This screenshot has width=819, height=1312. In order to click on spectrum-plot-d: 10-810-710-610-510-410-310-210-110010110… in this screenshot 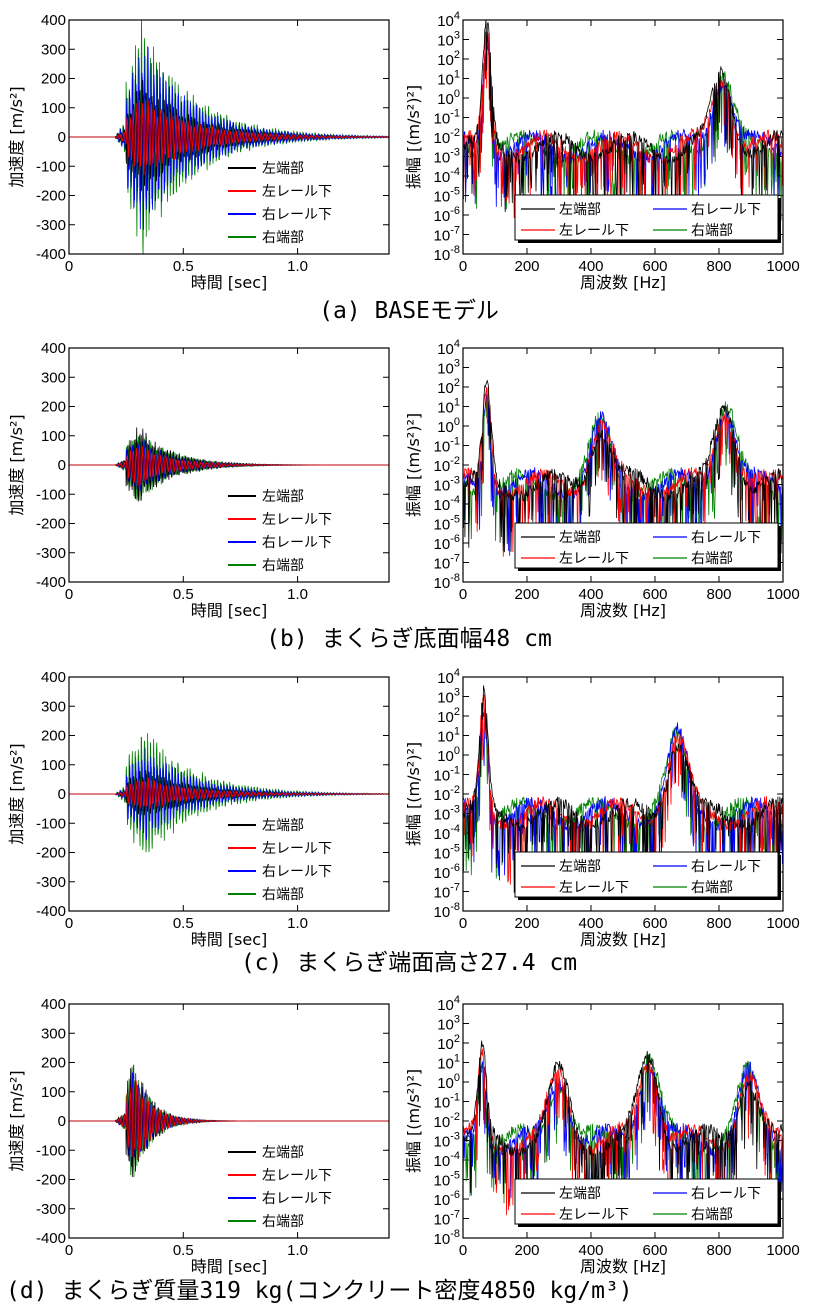, I will do `click(602, 1135)`.